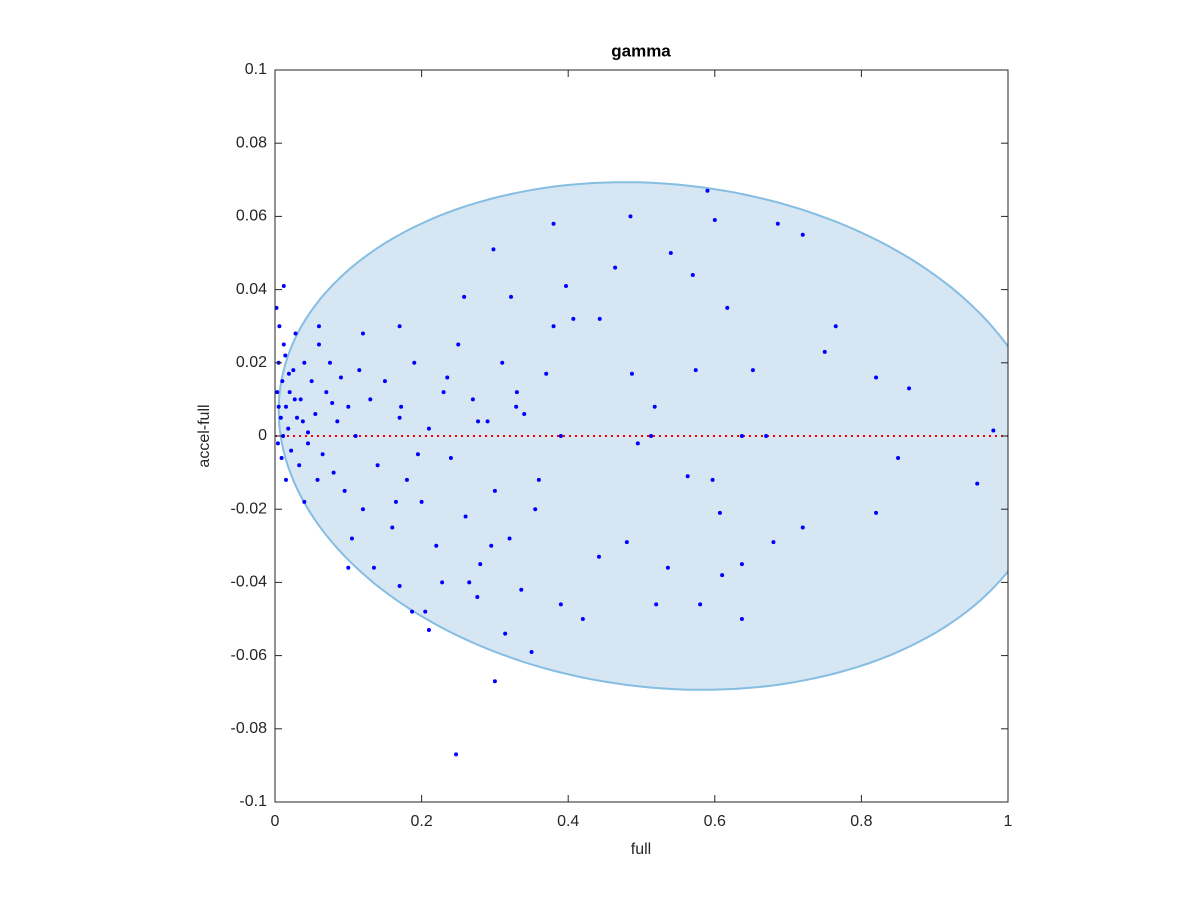 This screenshot has height=900, width=1200. What do you see at coordinates (421, 821) in the screenshot?
I see `x-tick-label: 0.2` at bounding box center [421, 821].